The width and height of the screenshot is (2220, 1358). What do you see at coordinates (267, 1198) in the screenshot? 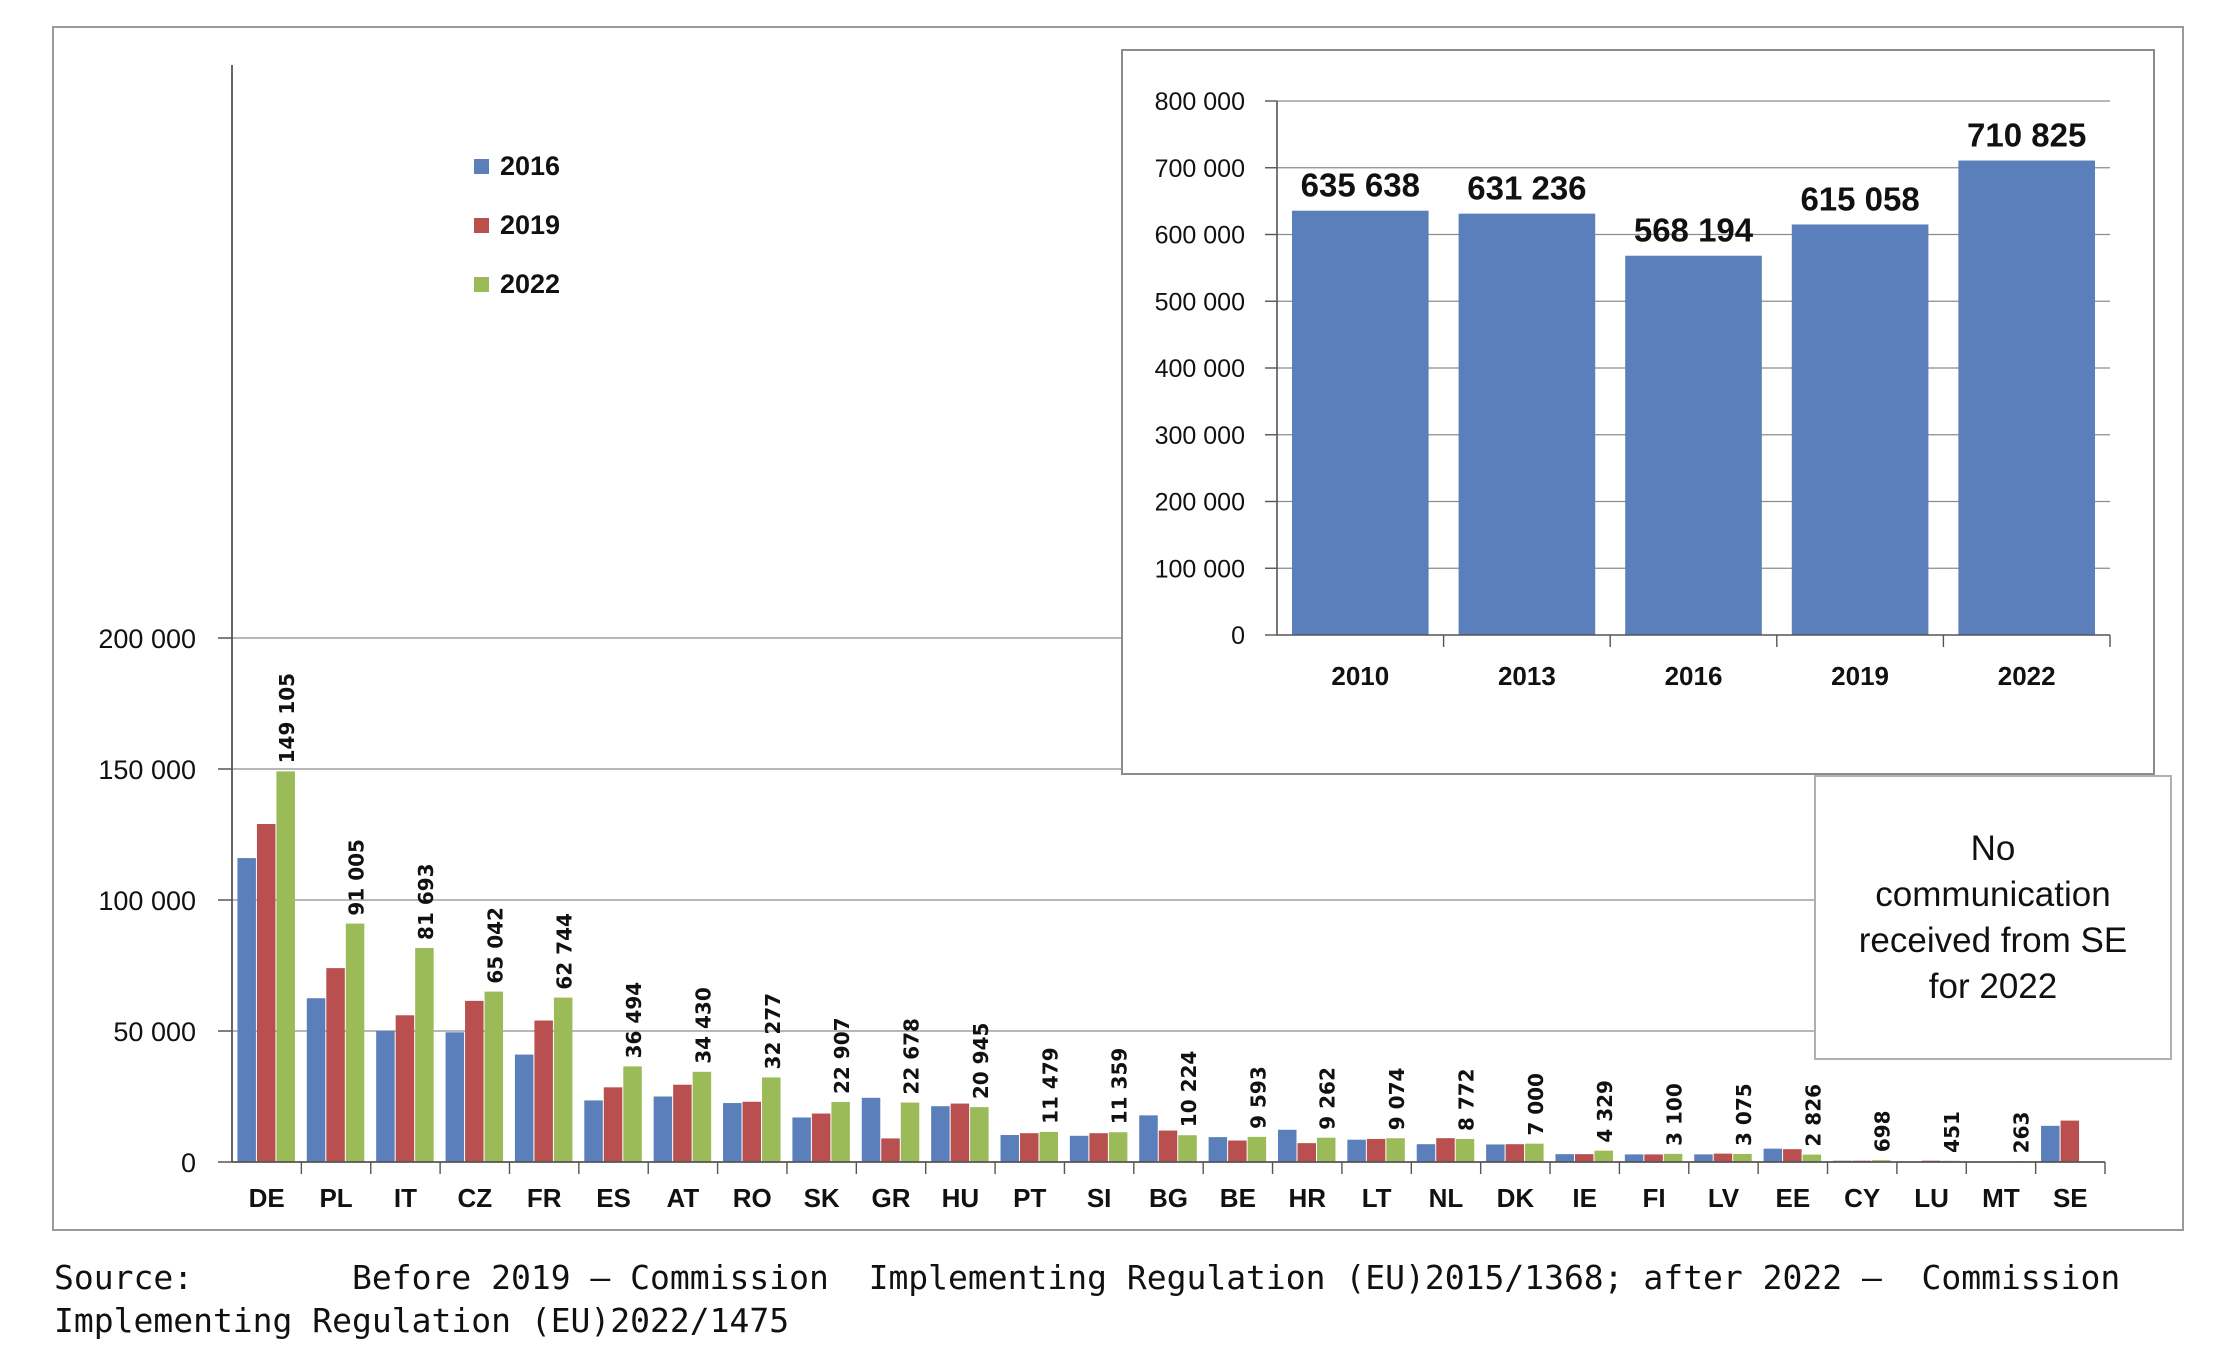
I see `main-x-tick-label: DE` at bounding box center [267, 1198].